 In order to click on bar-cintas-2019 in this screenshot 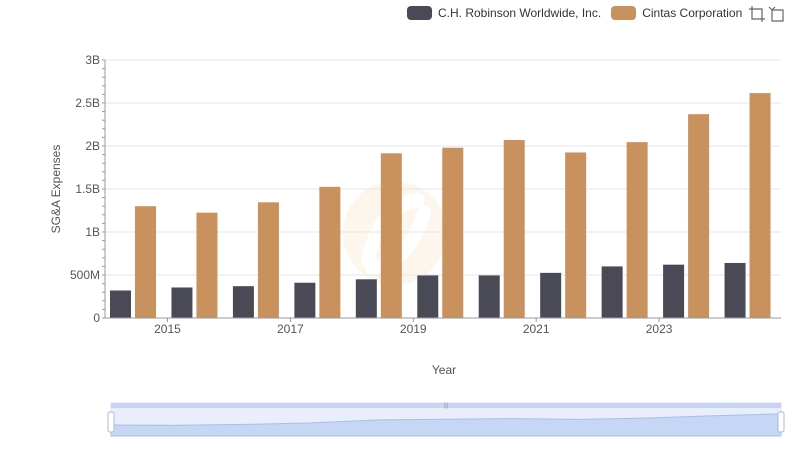, I will do `click(453, 232)`.